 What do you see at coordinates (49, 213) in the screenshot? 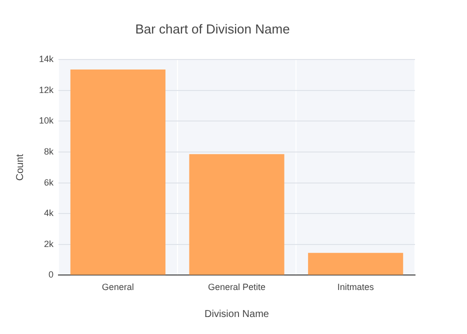
I see `y-tick-label: 4k` at bounding box center [49, 213].